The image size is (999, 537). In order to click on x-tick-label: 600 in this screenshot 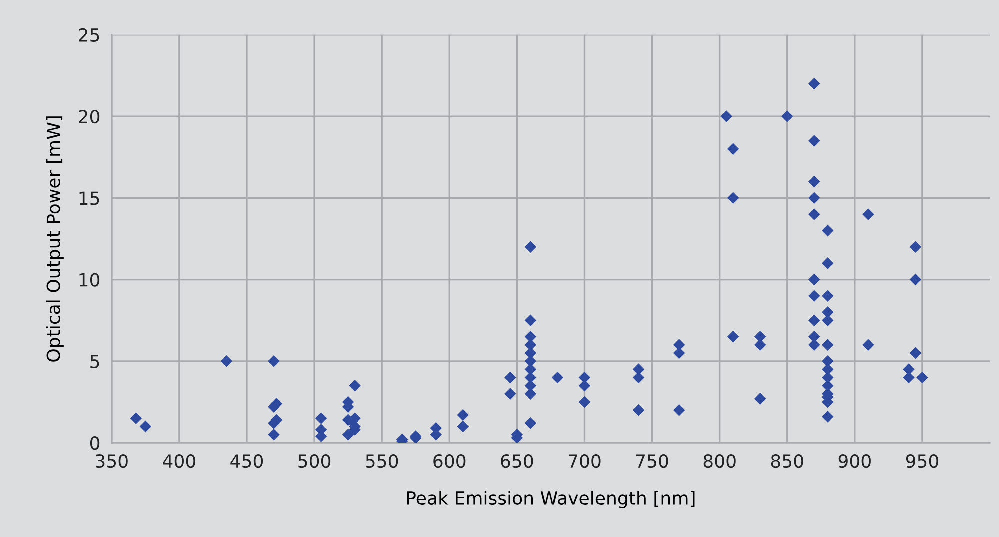, I will do `click(450, 461)`.